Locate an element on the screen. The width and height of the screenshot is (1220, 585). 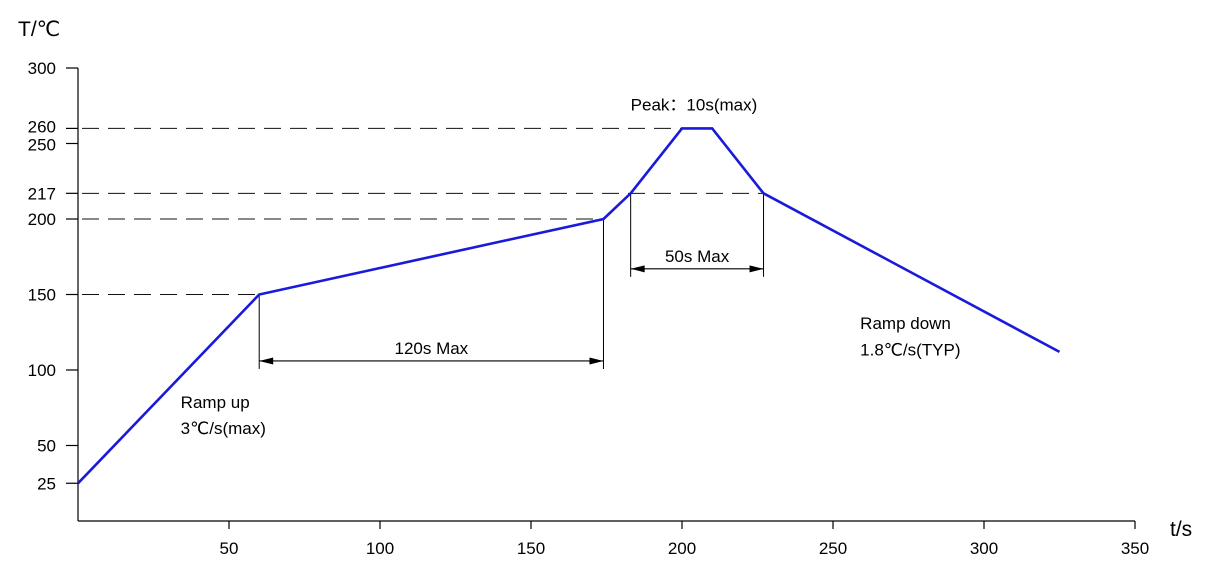
annotation-text: Peak：10s(max) is located at coordinates (694, 104).